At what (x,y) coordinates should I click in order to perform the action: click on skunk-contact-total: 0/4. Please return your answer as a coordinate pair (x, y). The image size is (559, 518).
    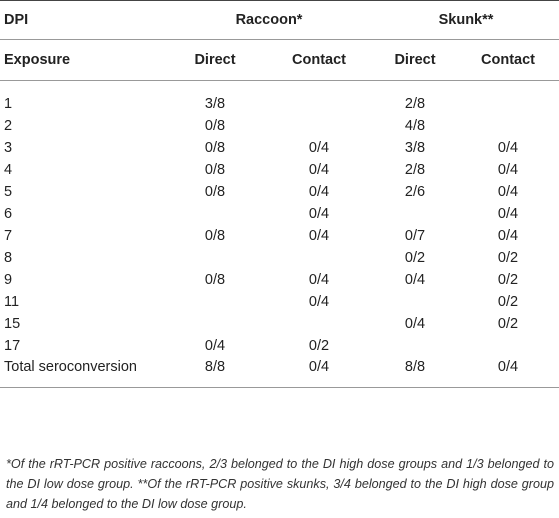
    Looking at the image, I should click on (508, 372).